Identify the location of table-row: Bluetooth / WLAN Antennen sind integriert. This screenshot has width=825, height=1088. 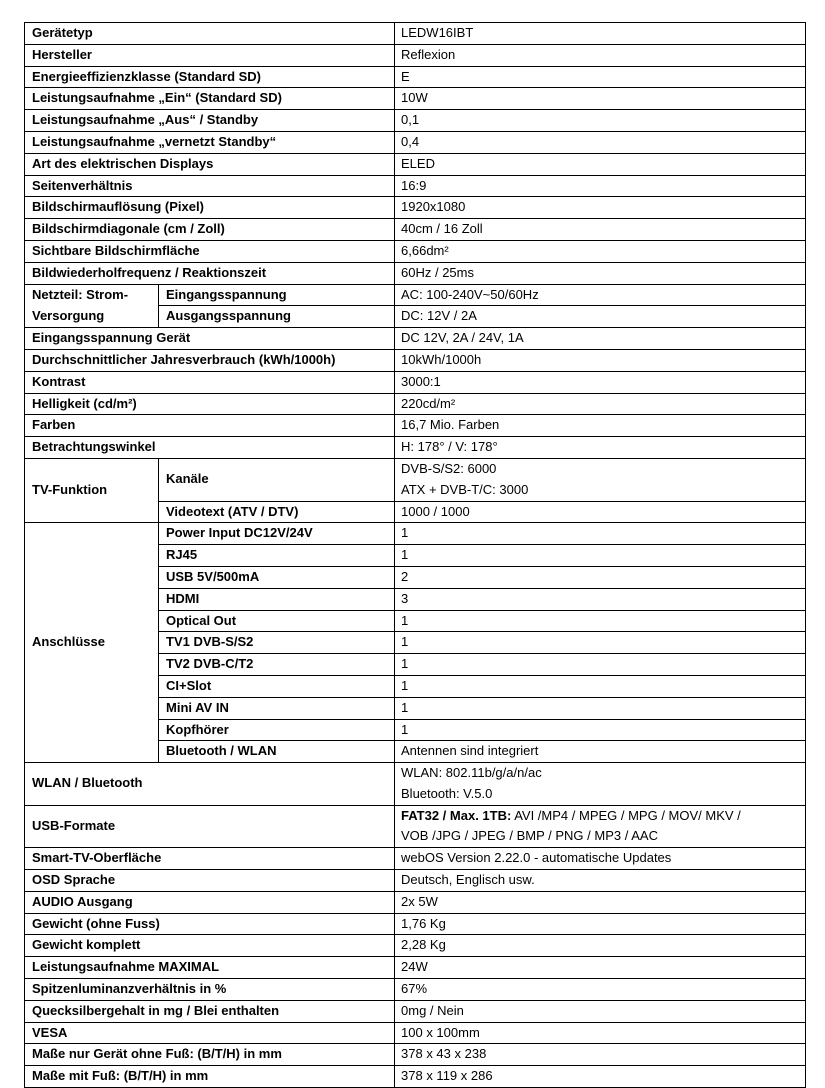
(416, 752).